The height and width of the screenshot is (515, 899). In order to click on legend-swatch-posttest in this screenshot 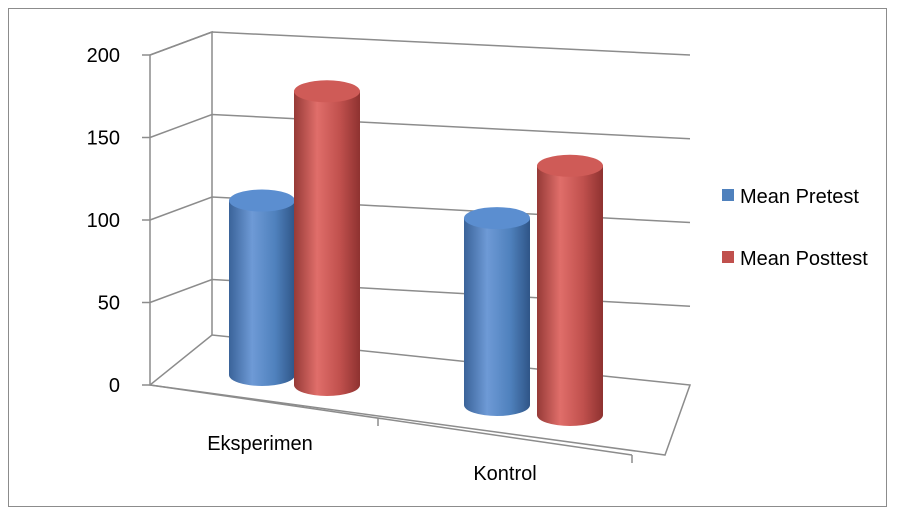, I will do `click(728, 257)`.